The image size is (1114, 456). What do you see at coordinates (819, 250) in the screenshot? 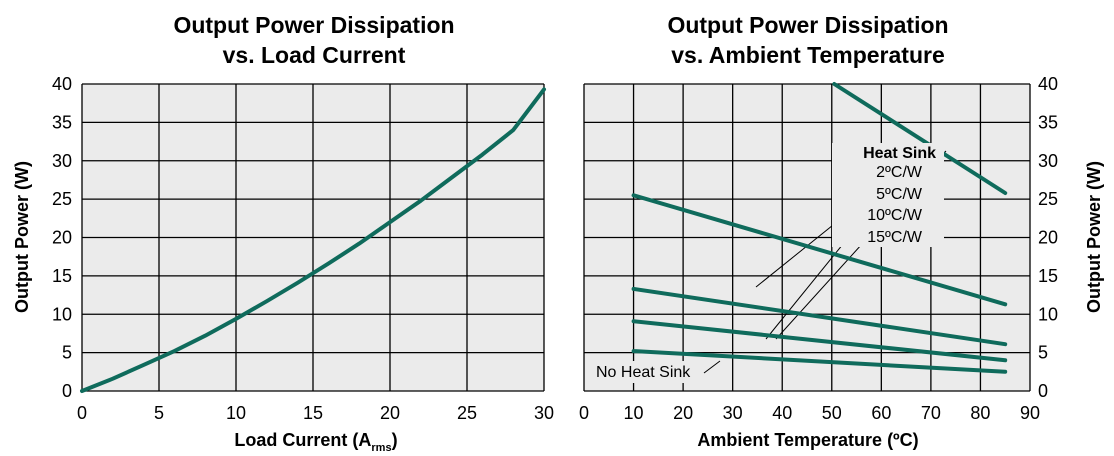
I see `right-series-line-5-c-w` at bounding box center [819, 250].